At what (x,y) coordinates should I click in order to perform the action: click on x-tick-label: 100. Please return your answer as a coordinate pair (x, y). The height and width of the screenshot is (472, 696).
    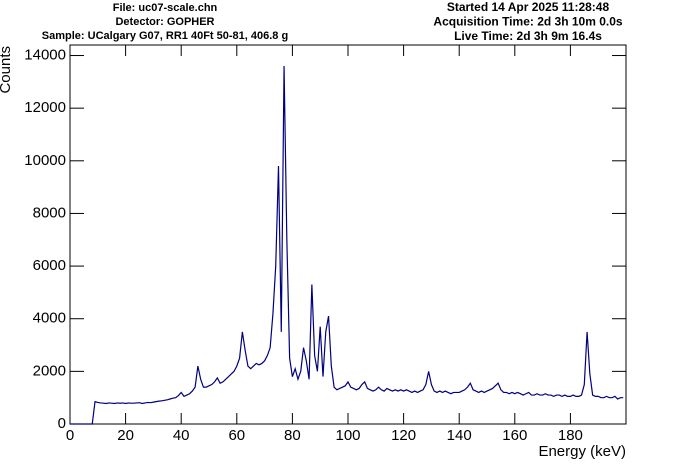
    Looking at the image, I should click on (347, 435).